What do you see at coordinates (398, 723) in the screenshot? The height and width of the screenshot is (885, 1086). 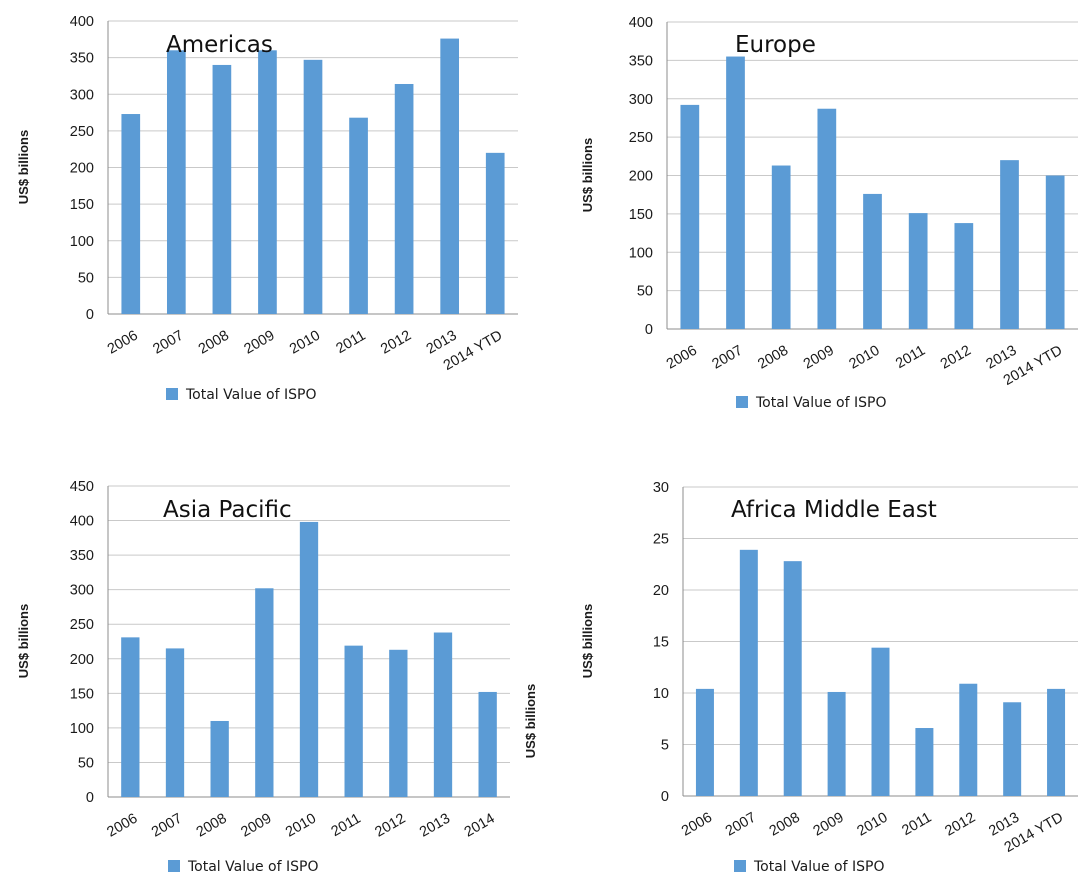 I see `bar-asia-pacific-2012` at bounding box center [398, 723].